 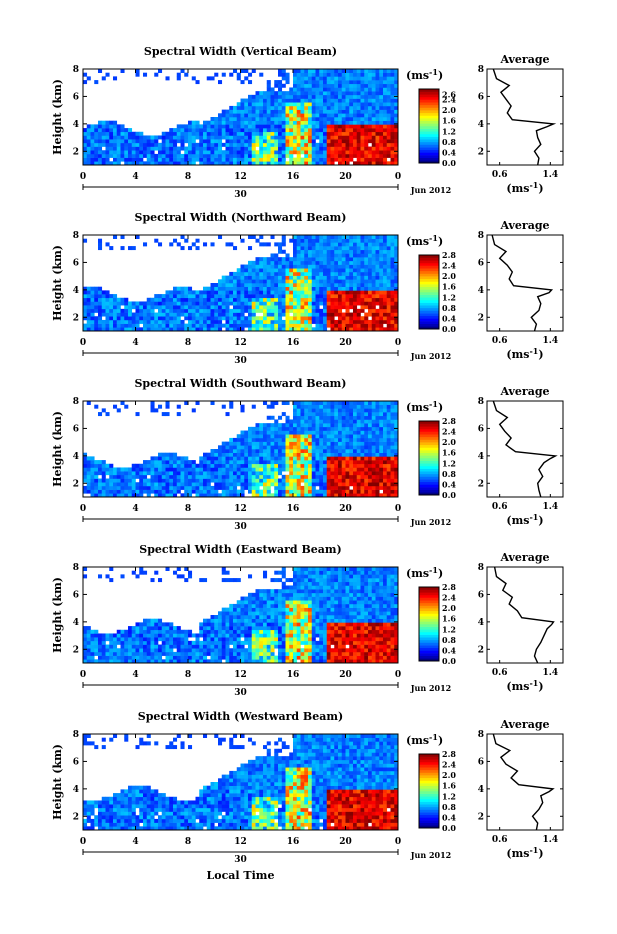 What do you see at coordinates (481, 125) in the screenshot?
I see `avg-y-tick-label: 4` at bounding box center [481, 125].